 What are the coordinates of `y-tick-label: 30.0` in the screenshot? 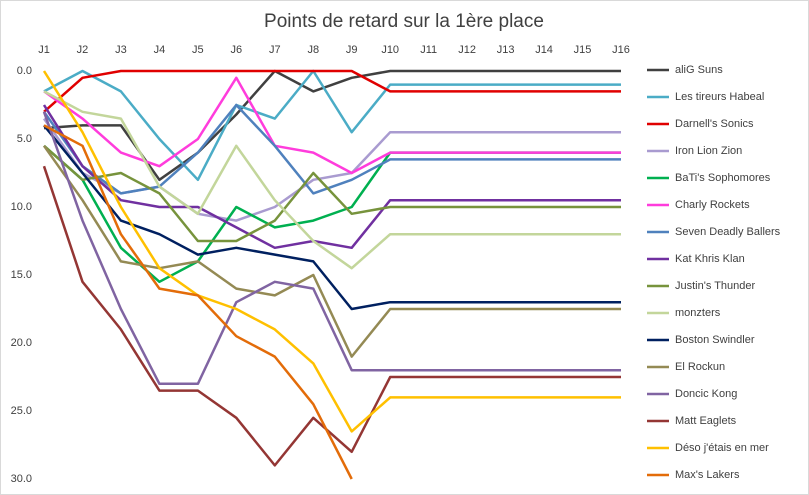 It's located at (21, 479).